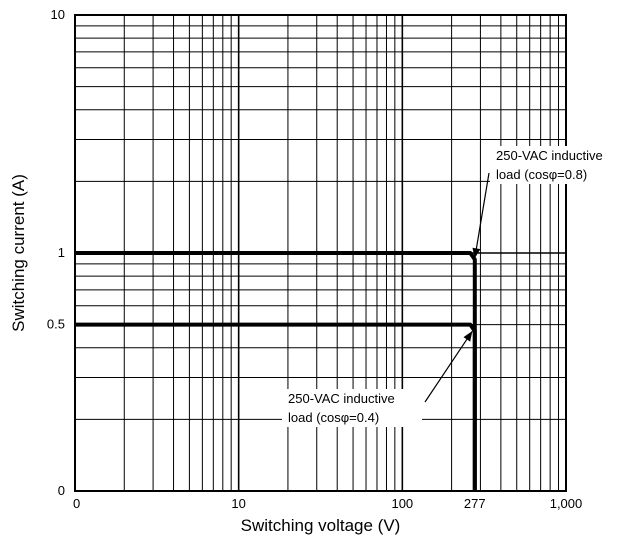 The width and height of the screenshot is (635, 544). Describe the element at coordinates (327, 503) in the screenshot. I see `x-tick-labels: 0 10 100 277 1,000` at that location.